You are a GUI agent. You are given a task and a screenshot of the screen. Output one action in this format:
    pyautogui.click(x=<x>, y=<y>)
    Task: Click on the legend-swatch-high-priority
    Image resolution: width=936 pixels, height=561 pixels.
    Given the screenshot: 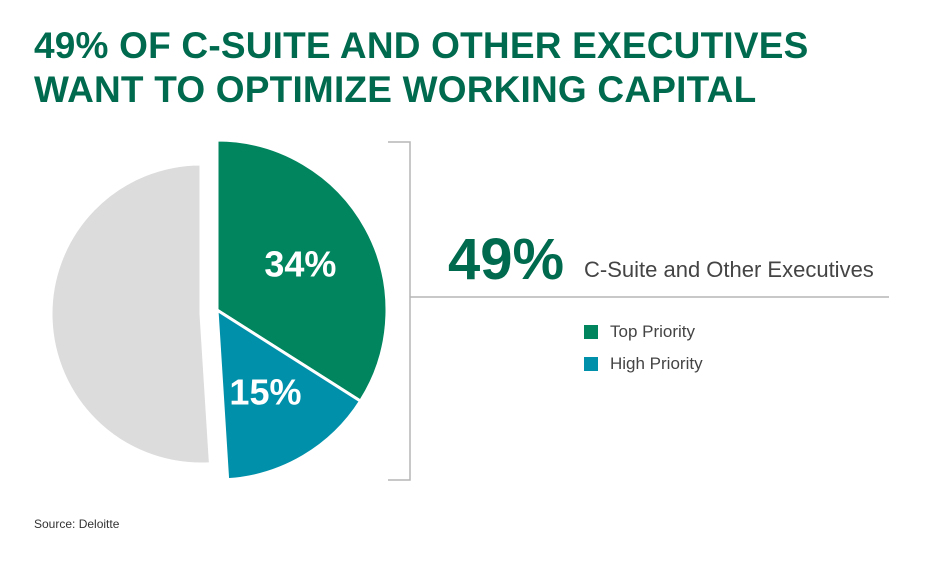 What is the action you would take?
    pyautogui.click(x=591, y=364)
    